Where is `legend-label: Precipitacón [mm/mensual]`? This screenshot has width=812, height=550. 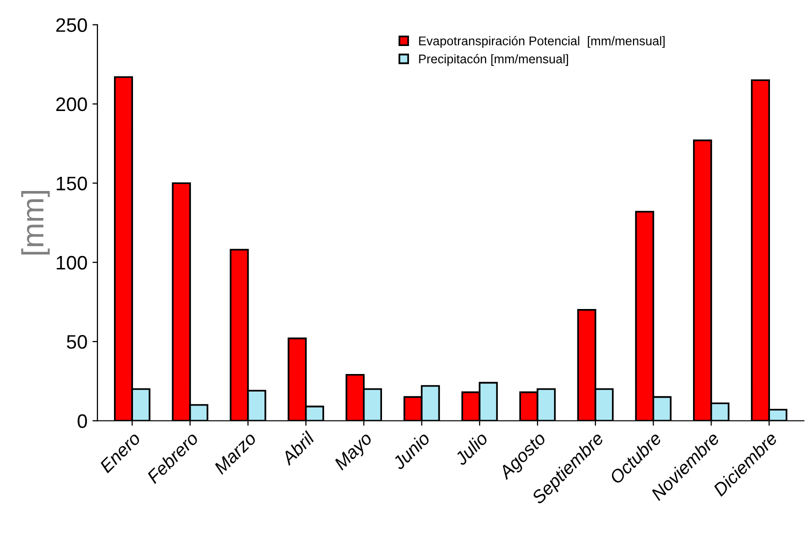
legend-label: Precipitacón [mm/mensual] is located at coordinates (493, 60).